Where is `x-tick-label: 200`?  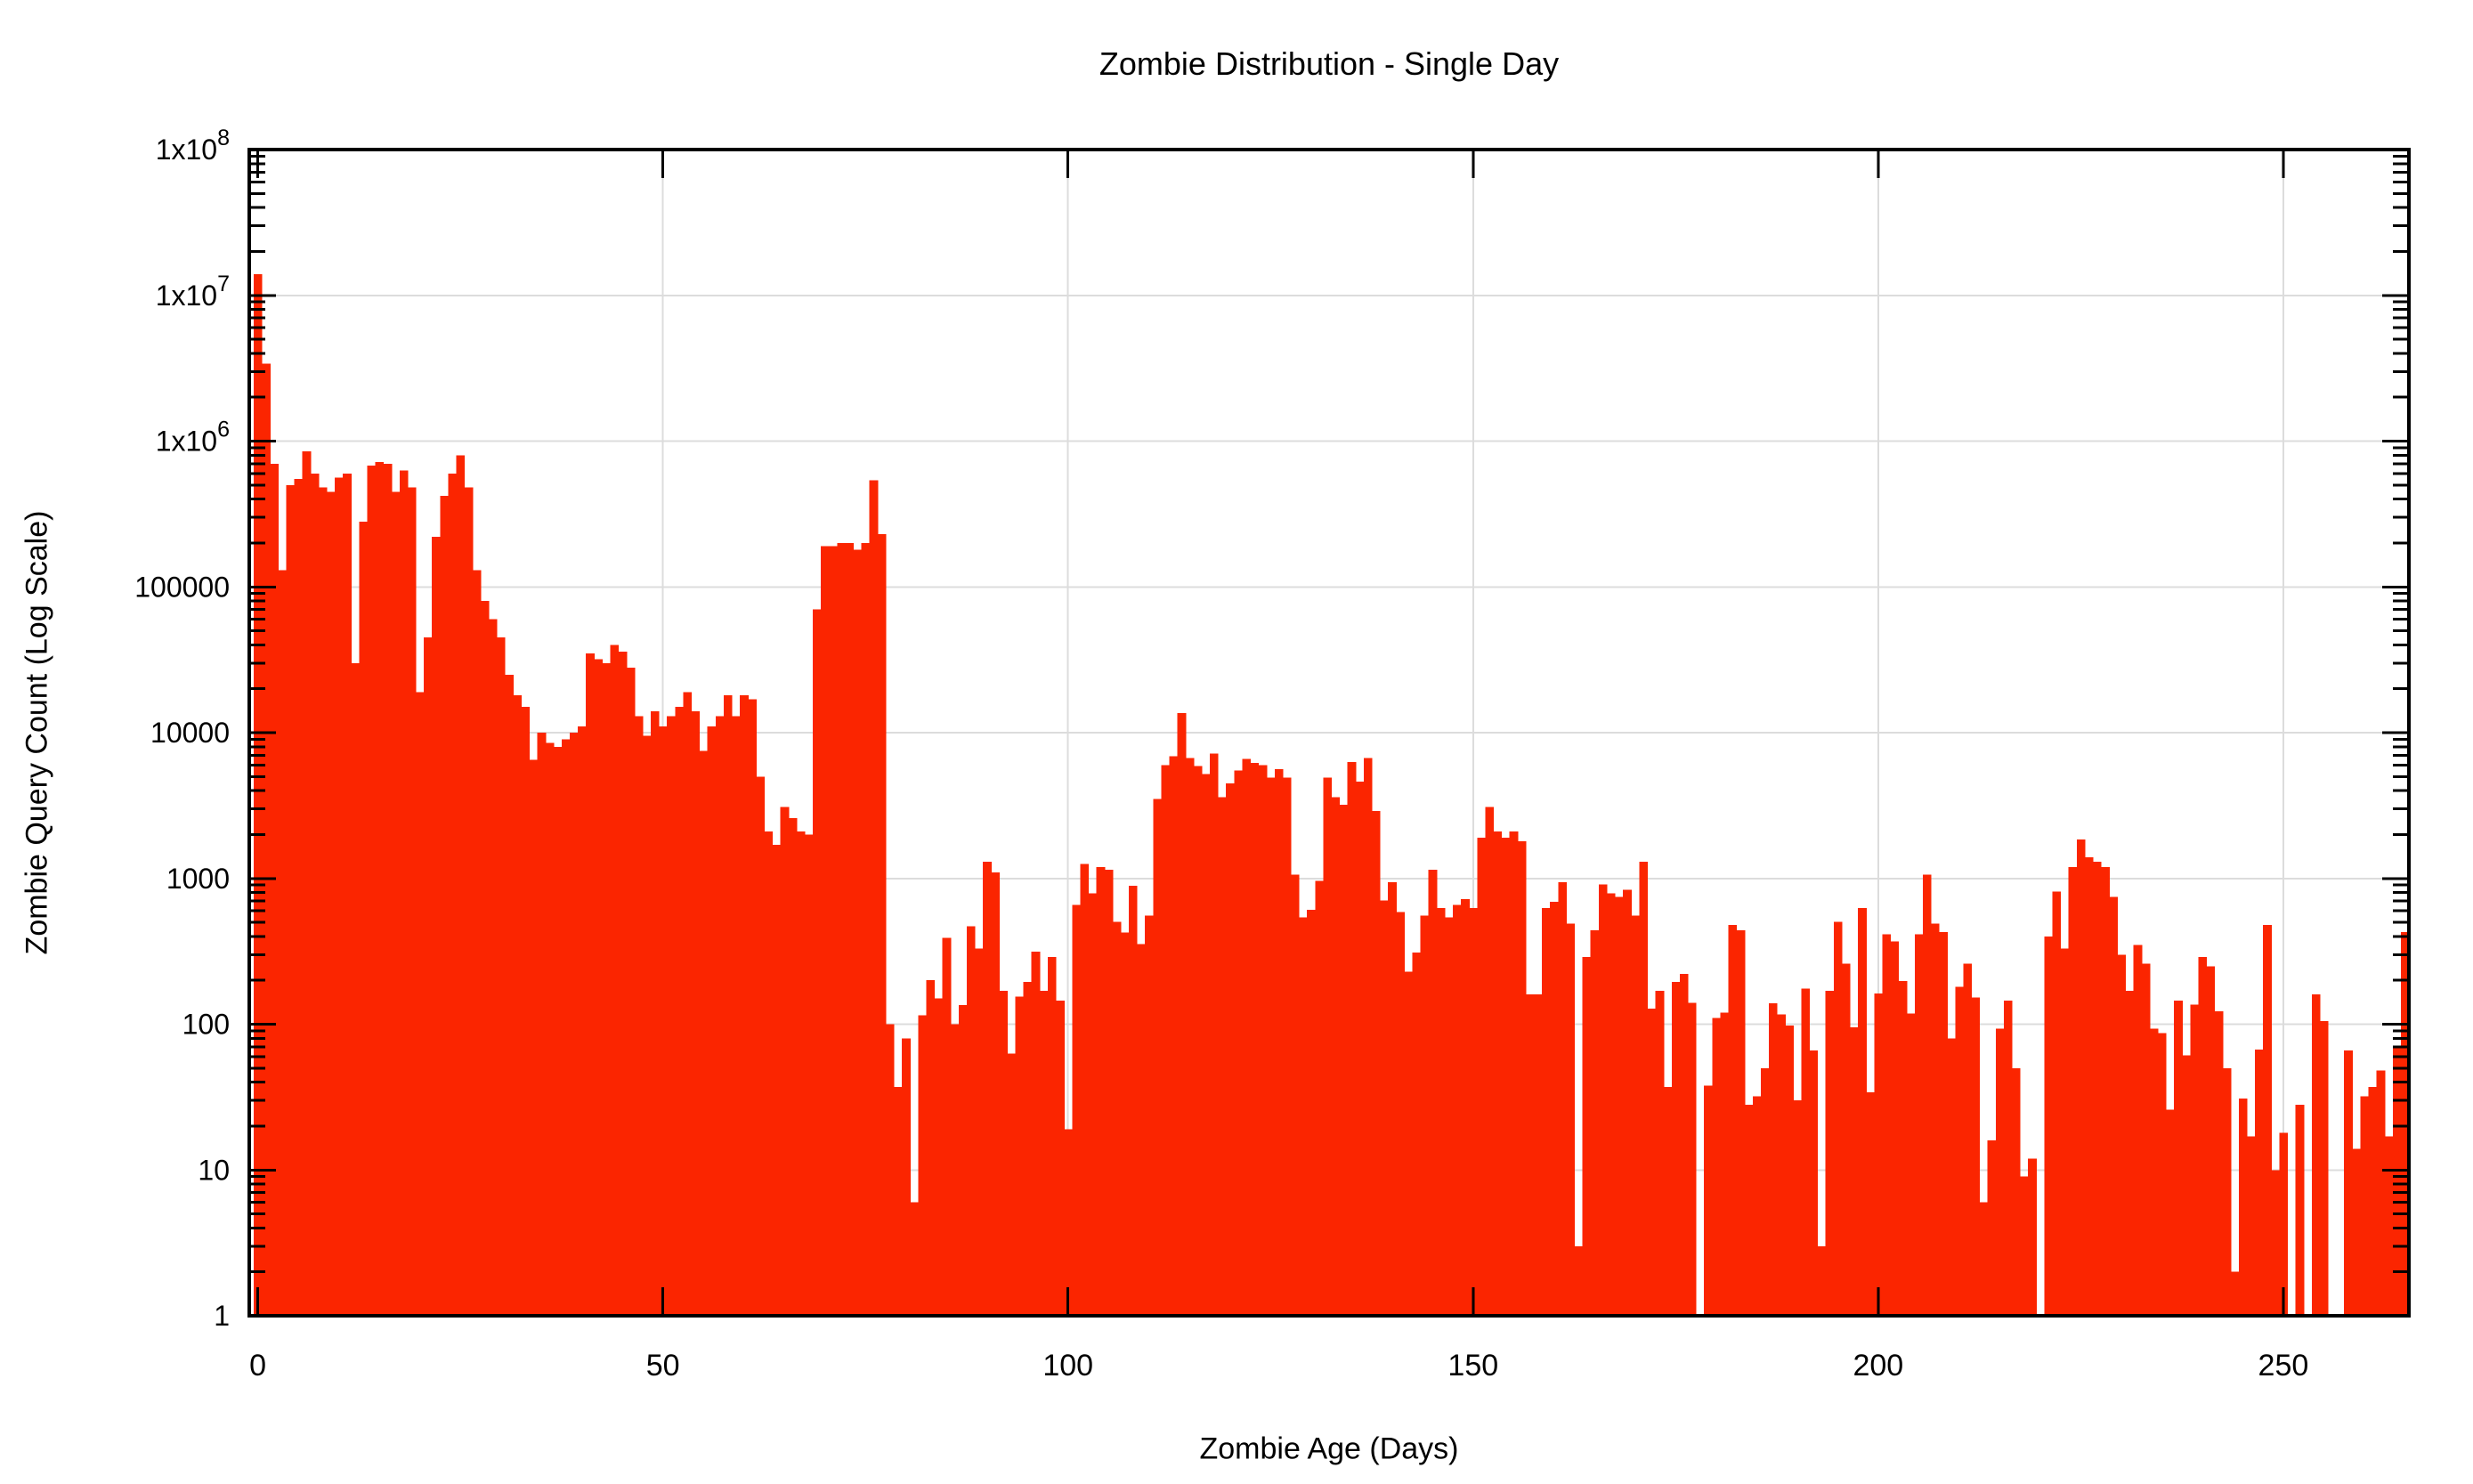
x-tick-label: 200 is located at coordinates (1878, 1366).